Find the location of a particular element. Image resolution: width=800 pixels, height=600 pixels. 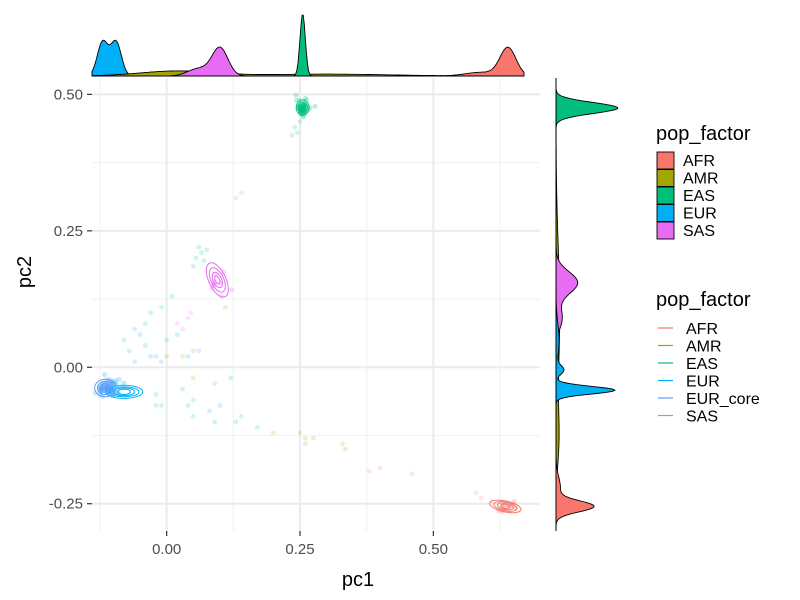

line-legend-label-eur_core: EUR_core is located at coordinates (723, 399).